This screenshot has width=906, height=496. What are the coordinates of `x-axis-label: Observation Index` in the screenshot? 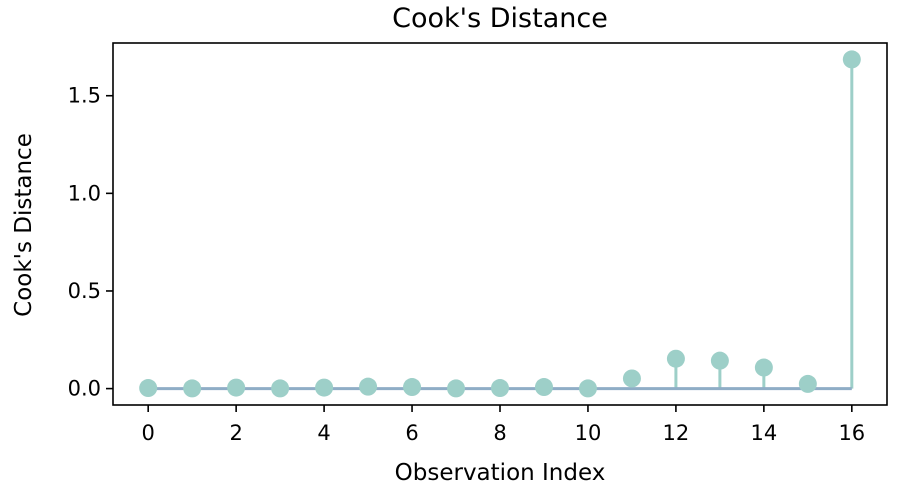 It's located at (500, 473).